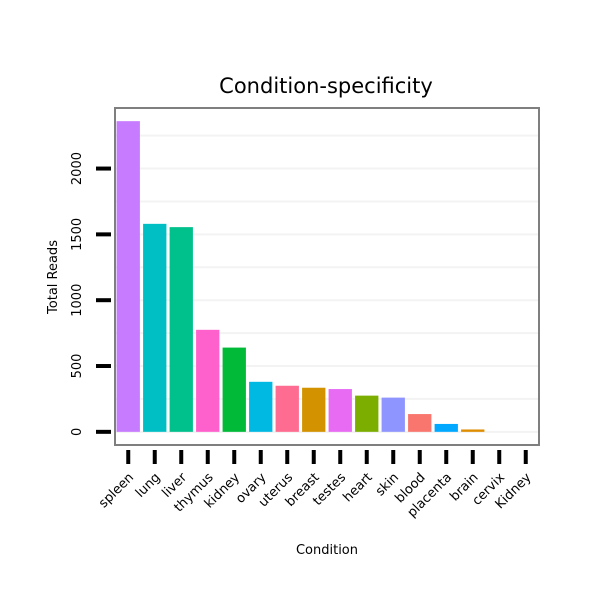 The height and width of the screenshot is (600, 600). Describe the element at coordinates (155, 327) in the screenshot. I see `bar-lung` at that location.